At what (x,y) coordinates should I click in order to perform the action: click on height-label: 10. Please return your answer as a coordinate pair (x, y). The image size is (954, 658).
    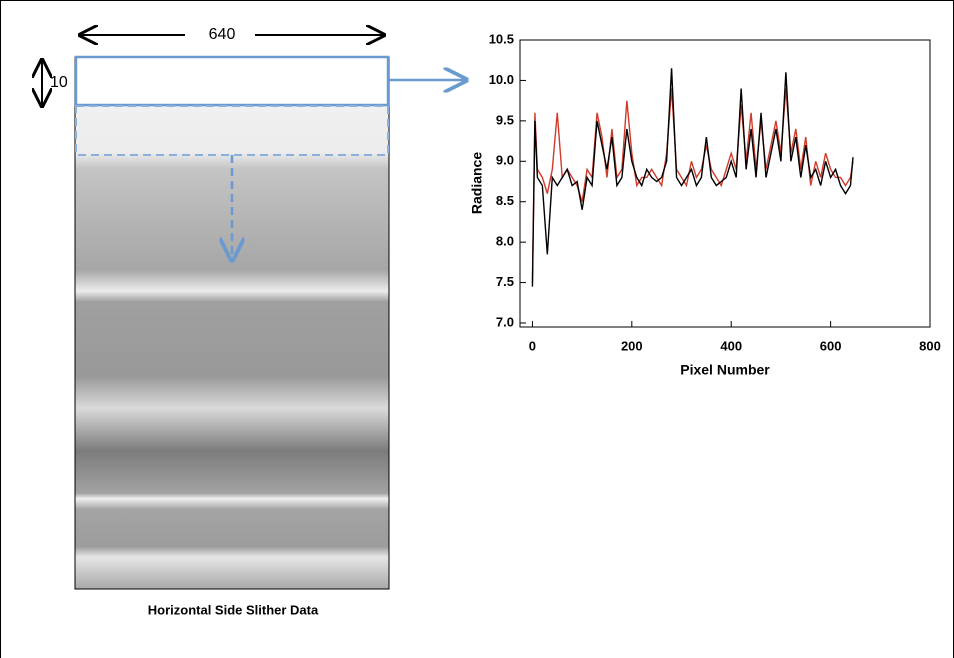
    Looking at the image, I should click on (59, 82).